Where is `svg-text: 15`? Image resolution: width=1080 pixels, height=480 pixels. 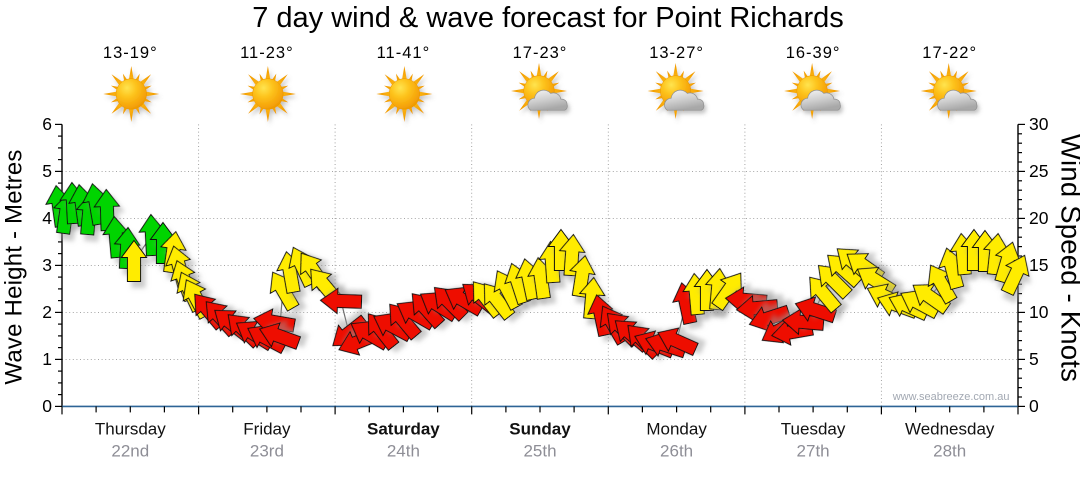 svg-text: 15 is located at coordinates (1038, 265).